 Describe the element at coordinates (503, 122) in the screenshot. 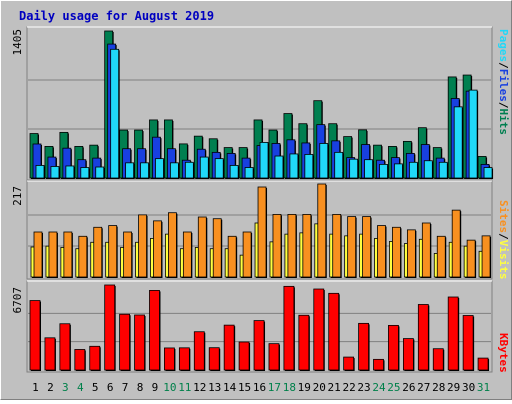

I see `hits-panel-legend-part: Hits` at that location.